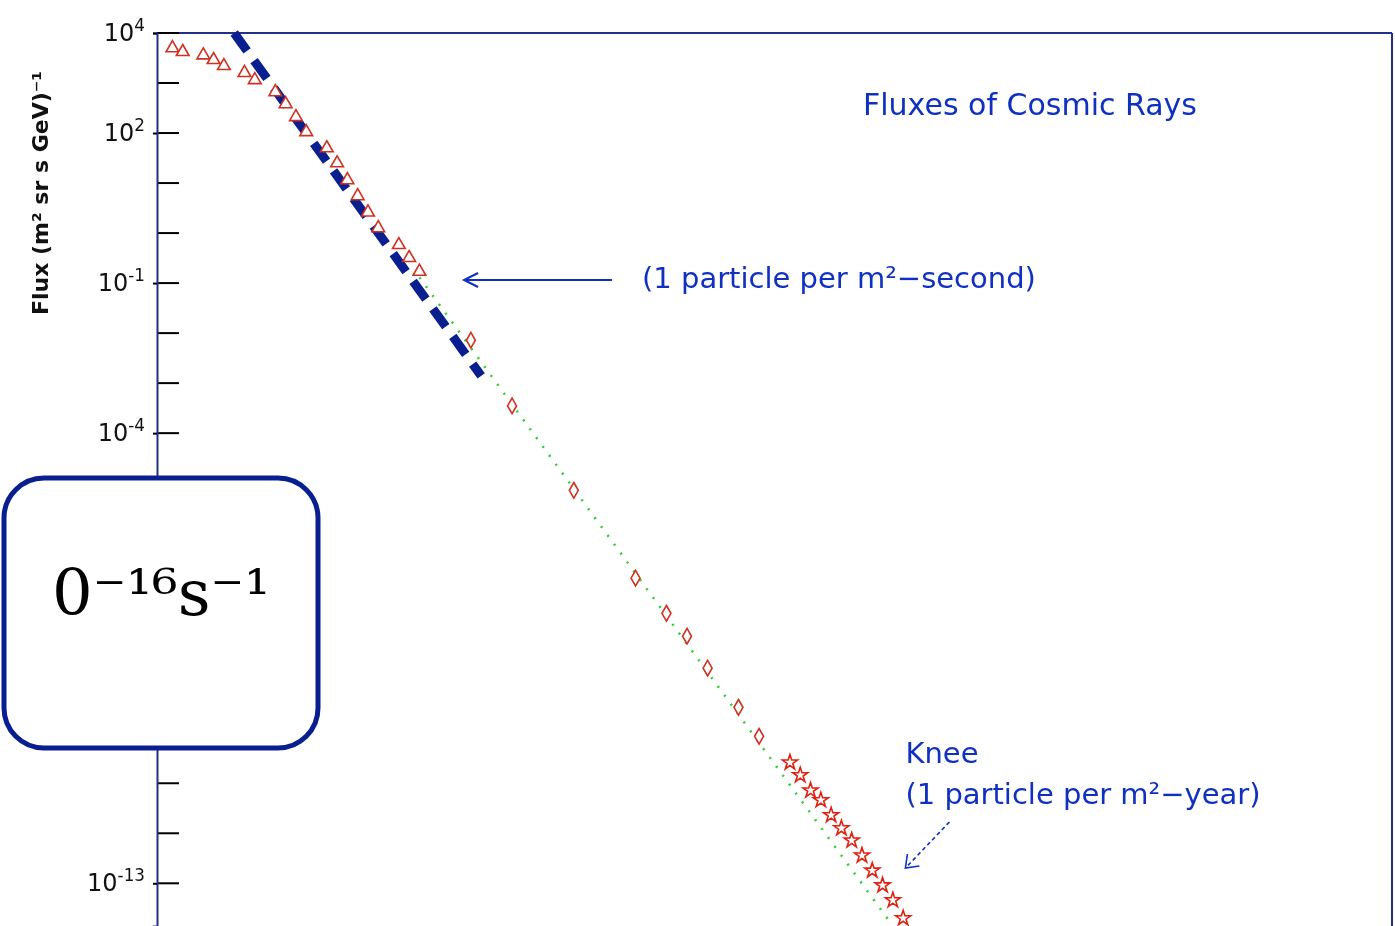 The width and height of the screenshot is (1395, 926). What do you see at coordinates (161, 593) in the screenshot?
I see `annotation: 0⁻¹⁶s⁻¹` at bounding box center [161, 593].